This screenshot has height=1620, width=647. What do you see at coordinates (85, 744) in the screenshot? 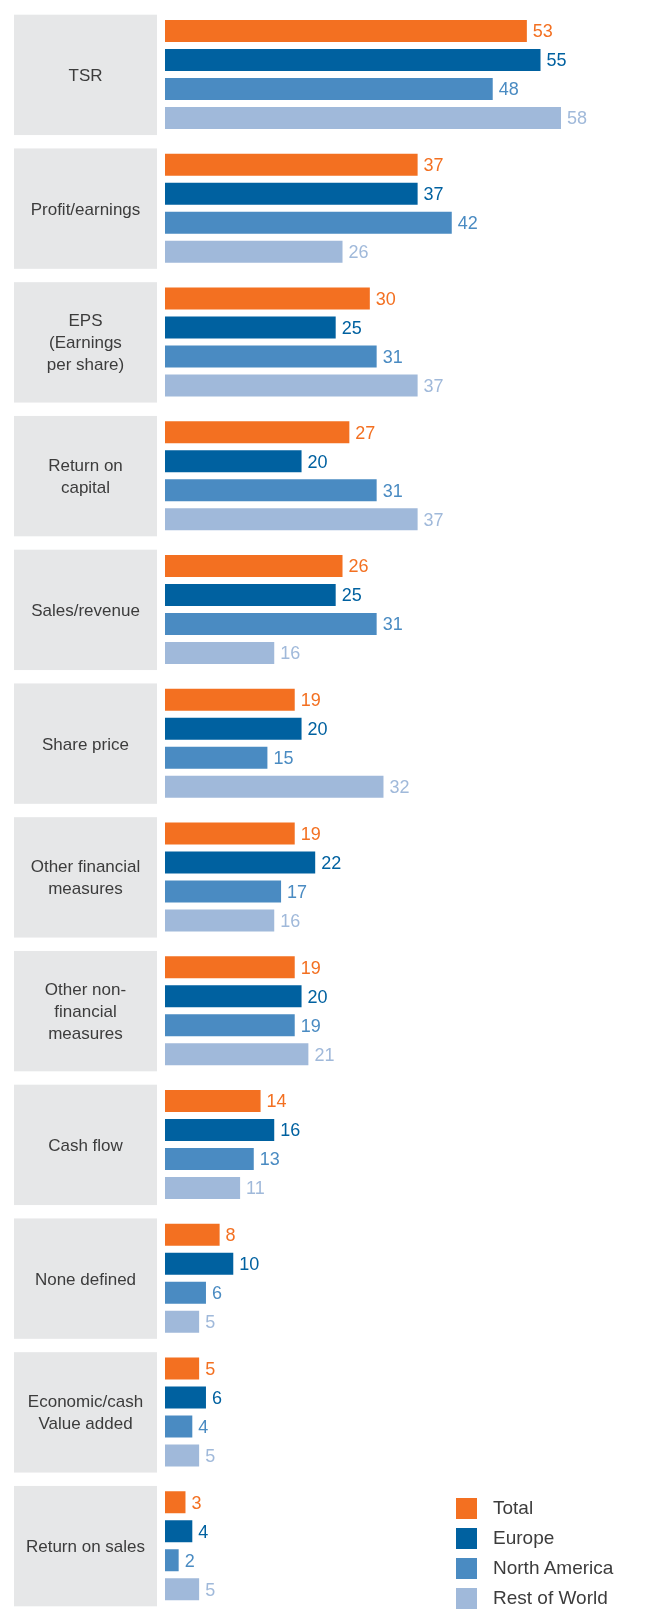
I see `y-tick-label: Share price` at bounding box center [85, 744].